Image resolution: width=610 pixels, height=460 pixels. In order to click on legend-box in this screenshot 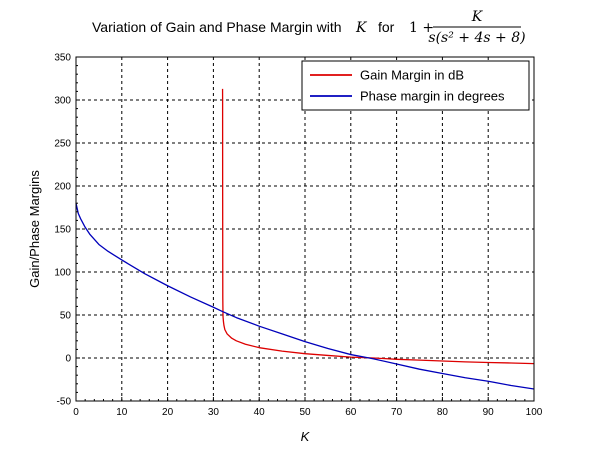, I will do `click(415, 85)`.